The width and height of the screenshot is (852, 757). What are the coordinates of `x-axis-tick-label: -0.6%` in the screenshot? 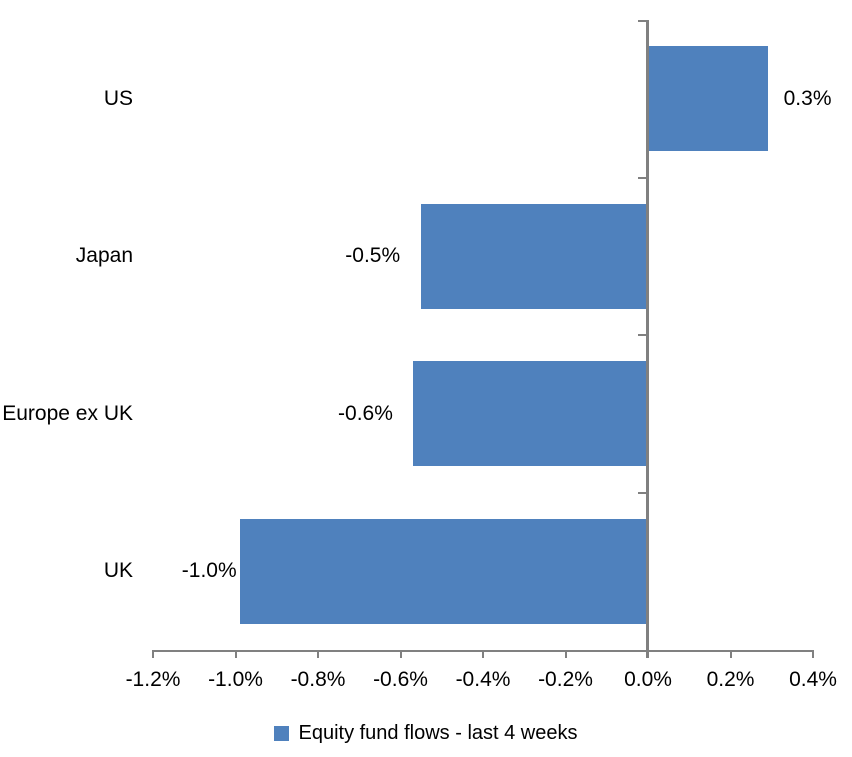 It's located at (400, 679).